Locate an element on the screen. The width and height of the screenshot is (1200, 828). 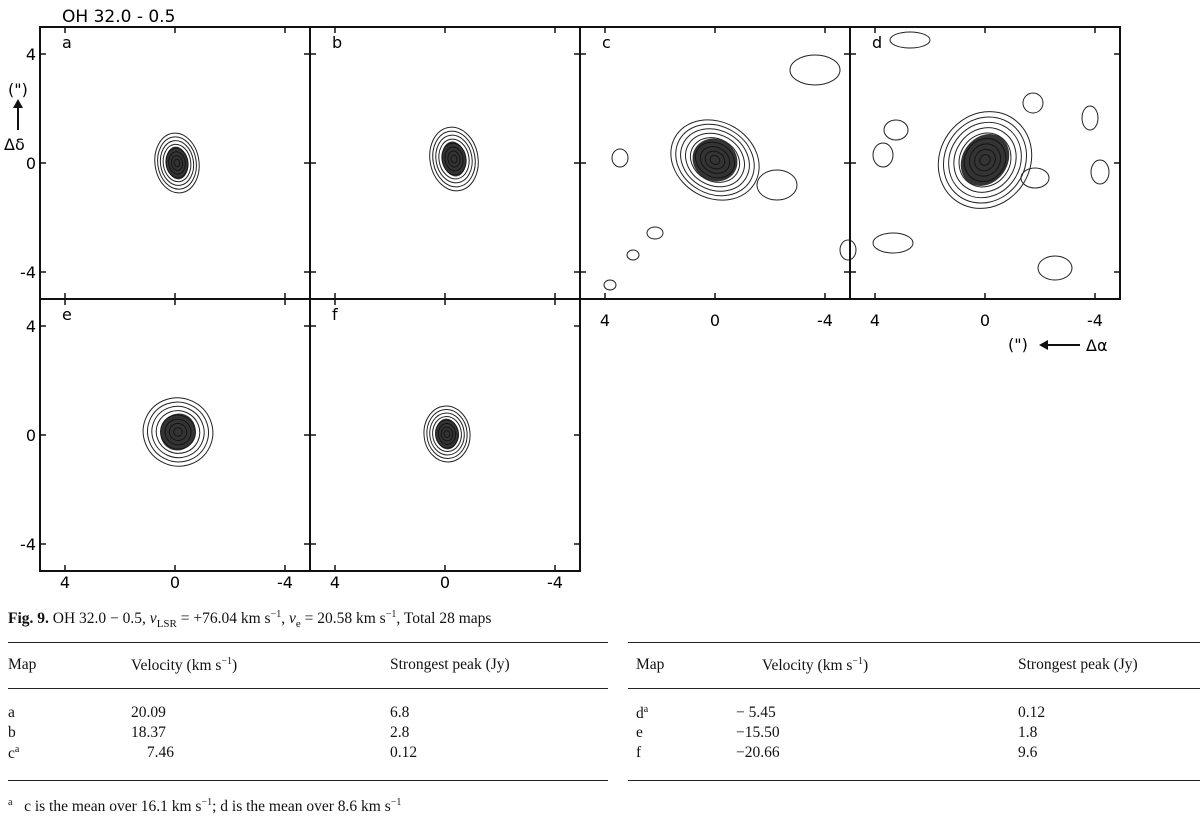
header-velocity-exp: −1 is located at coordinates (227, 661).